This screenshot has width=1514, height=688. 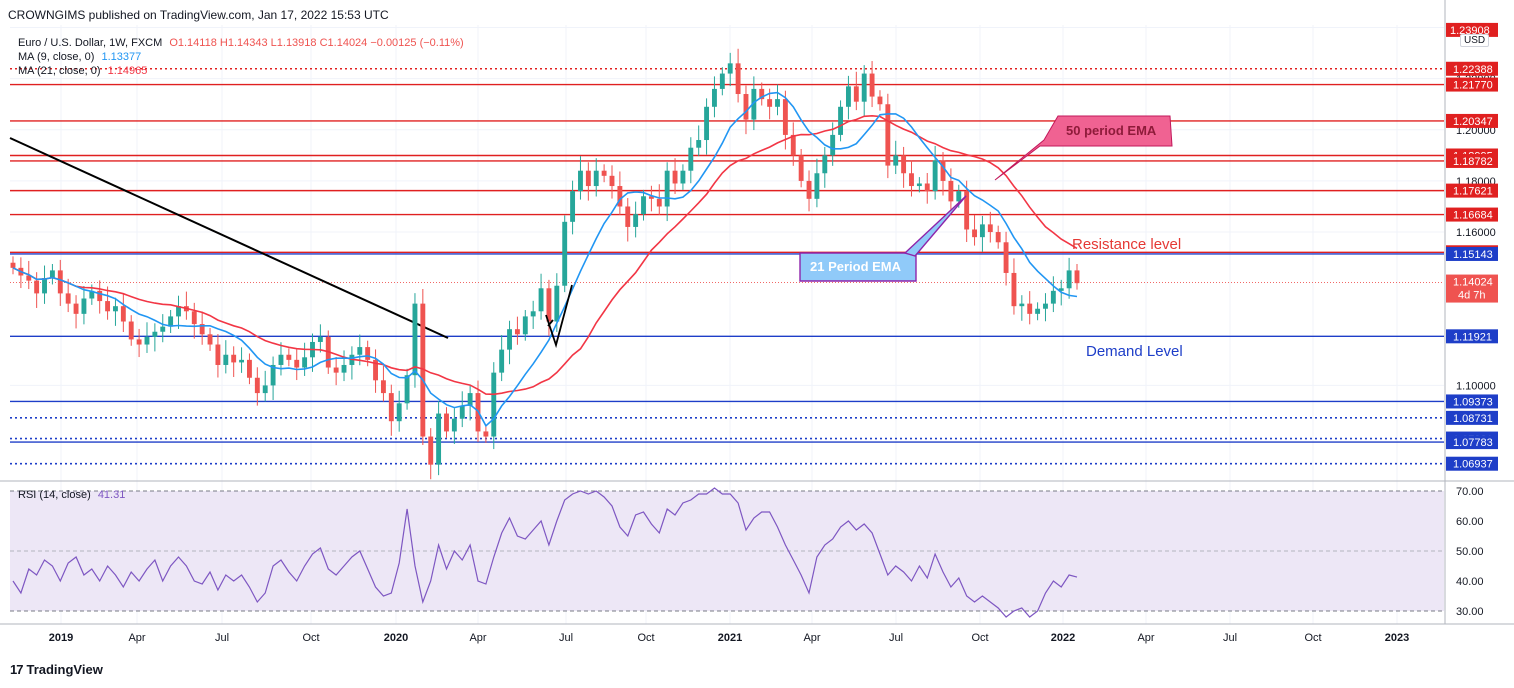 What do you see at coordinates (1111, 130) in the screenshot?
I see `ema50-label: 50 period EMA` at bounding box center [1111, 130].